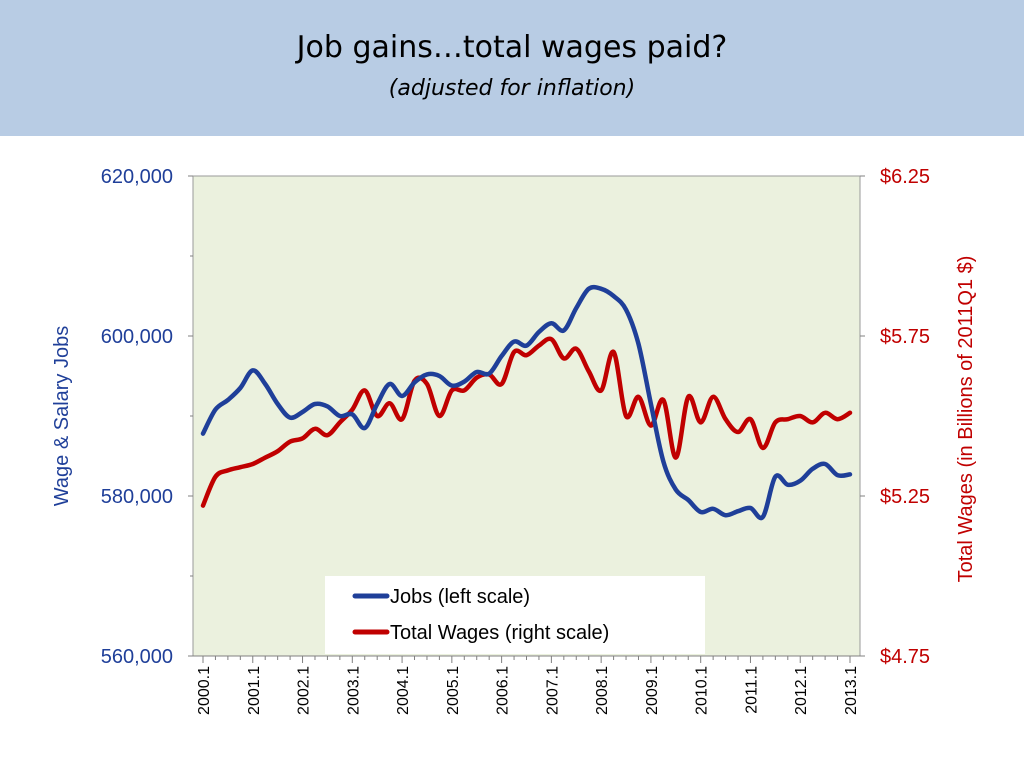 This screenshot has width=1024, height=768. What do you see at coordinates (526, 422) in the screenshot?
I see `wages-series-line` at bounding box center [526, 422].